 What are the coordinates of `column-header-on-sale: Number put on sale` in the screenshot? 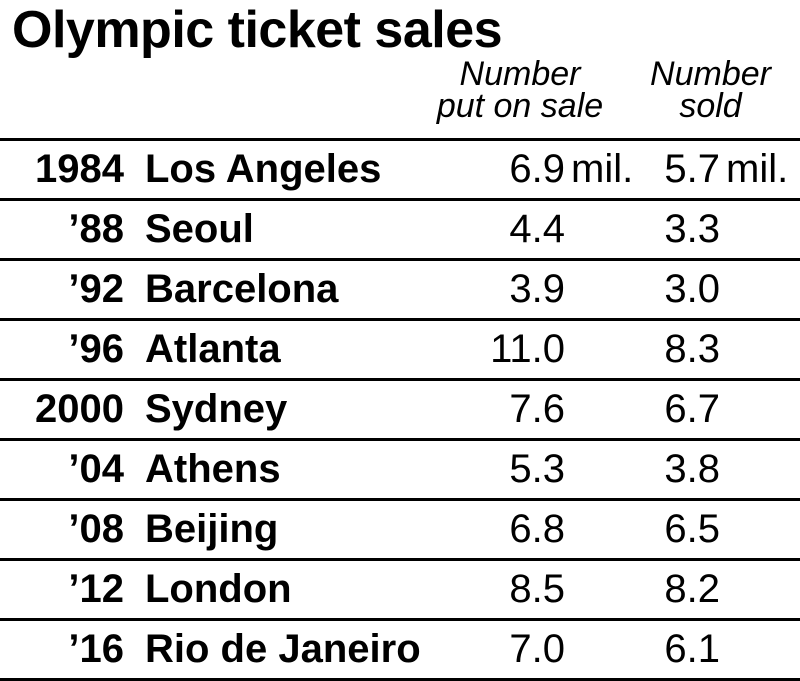 It's located at (520, 90).